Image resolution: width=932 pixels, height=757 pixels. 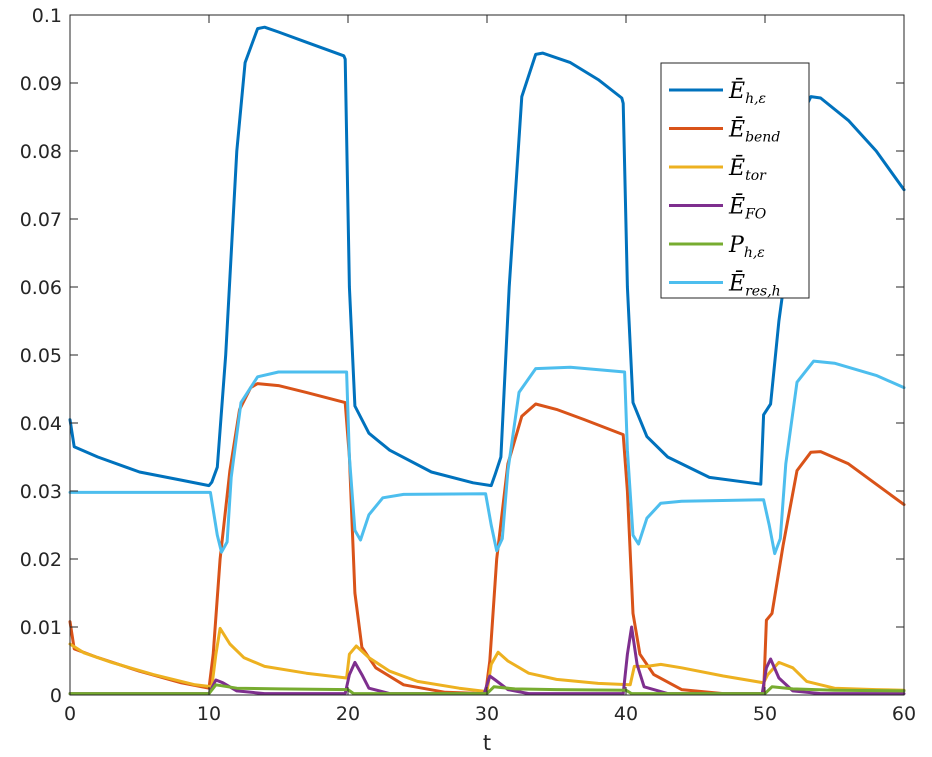 I want to click on x-tick-label: 50, so click(x=765, y=714).